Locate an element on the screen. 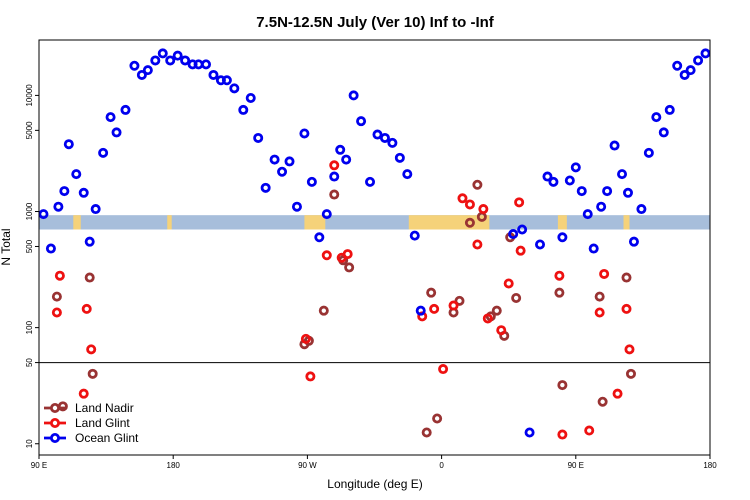 The height and width of the screenshot is (500, 750). x-axis-label: Longitude (deg E) is located at coordinates (374, 484).